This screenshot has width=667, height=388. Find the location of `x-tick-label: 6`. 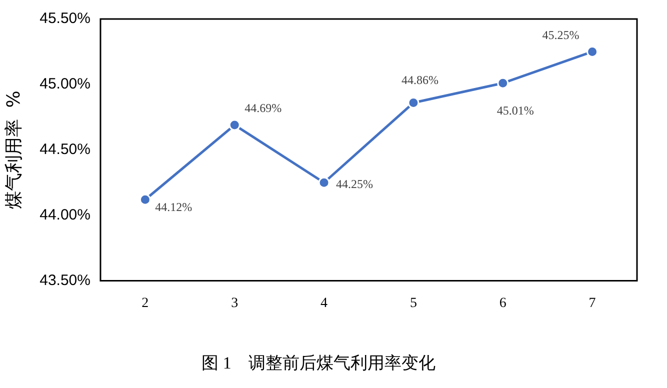

x-tick-label: 6 is located at coordinates (502, 303).